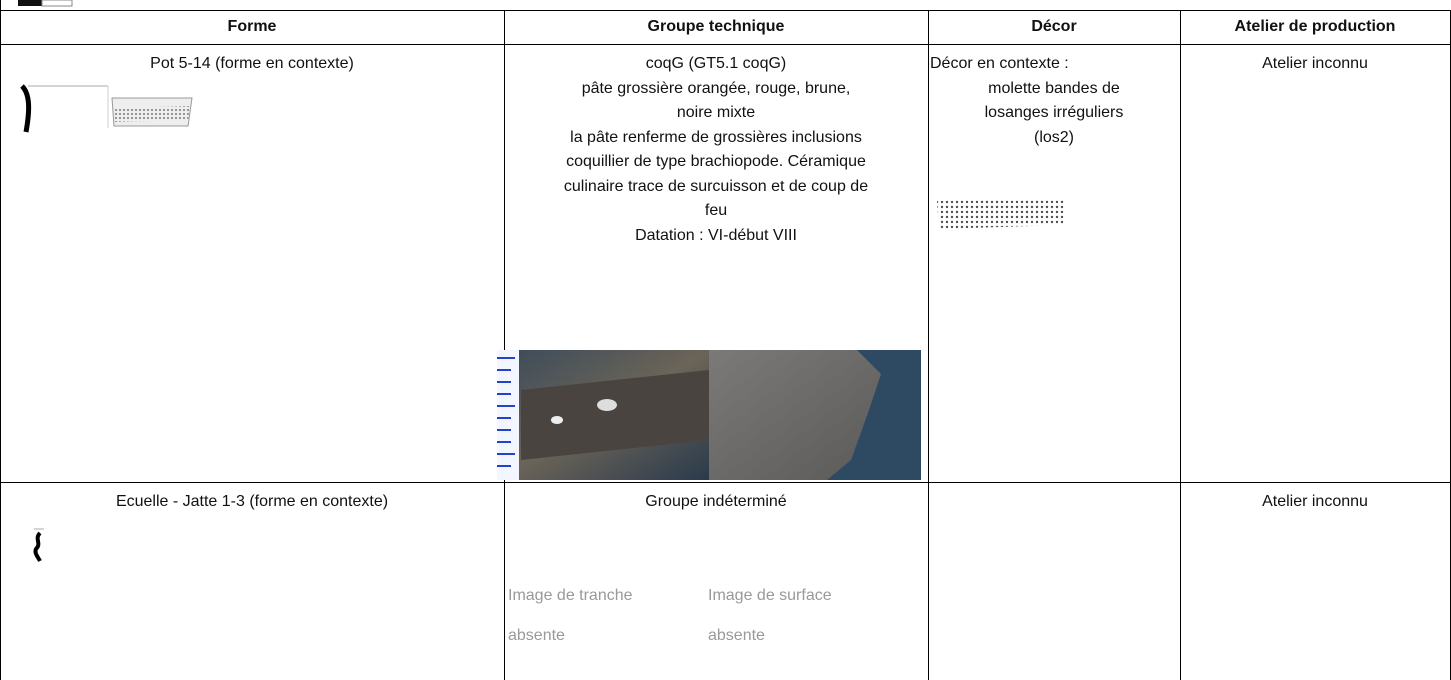  What do you see at coordinates (716, 501) in the screenshot?
I see `groupe-line: Groupe indéterminé` at bounding box center [716, 501].